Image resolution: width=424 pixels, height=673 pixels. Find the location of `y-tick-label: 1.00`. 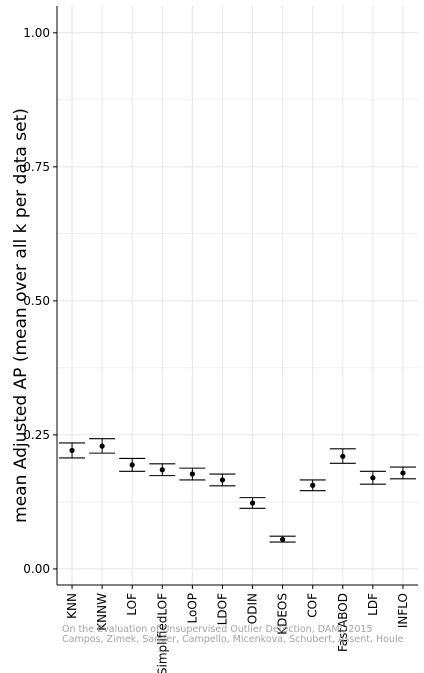

y-tick-label: 1.00 is located at coordinates (36, 33).